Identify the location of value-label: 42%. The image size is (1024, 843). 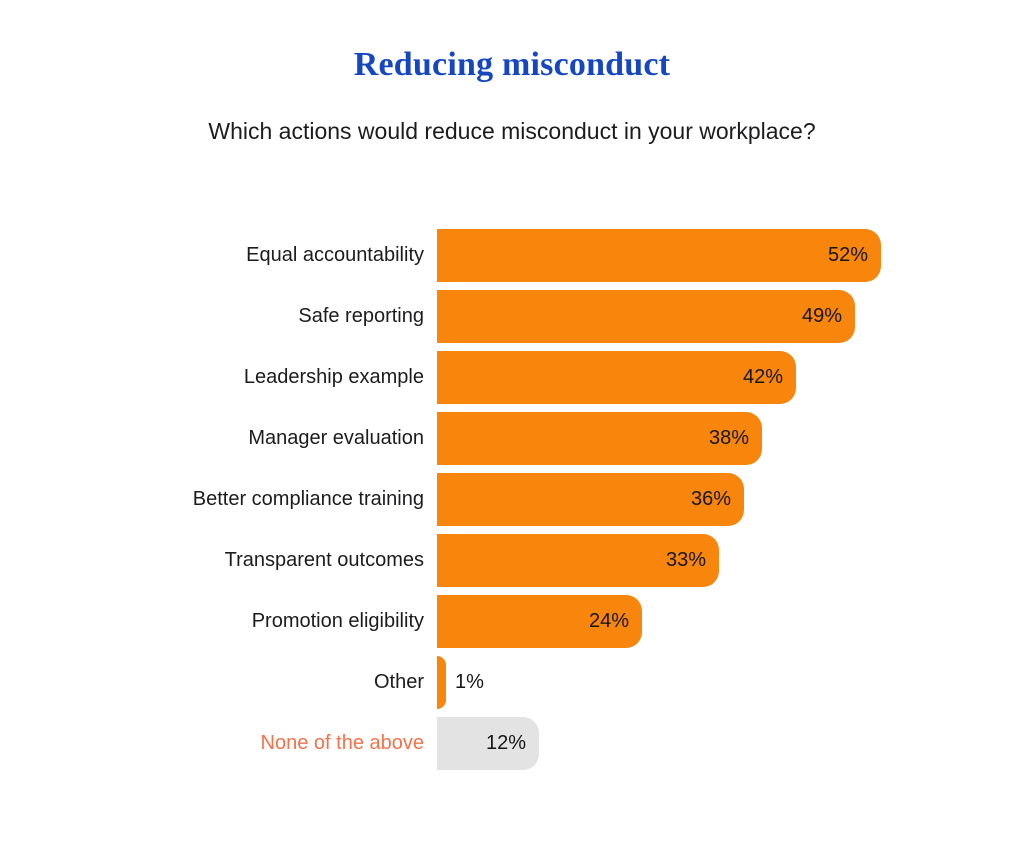
(762, 377).